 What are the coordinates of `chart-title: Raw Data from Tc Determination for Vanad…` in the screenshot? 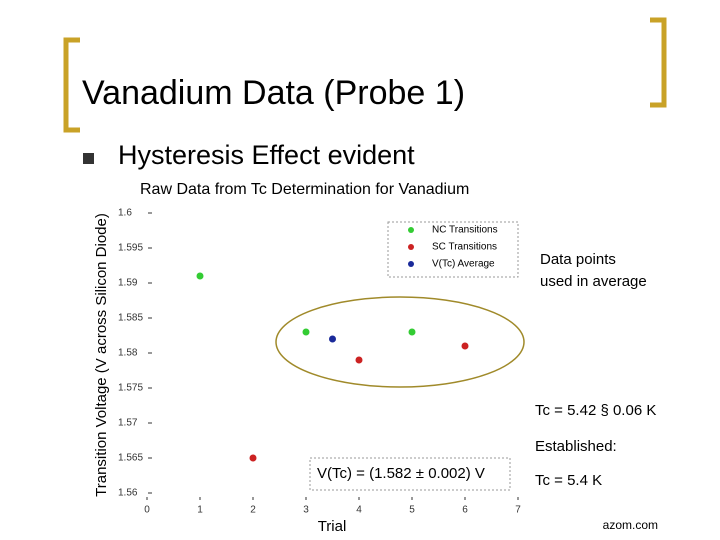 It's located at (304, 189).